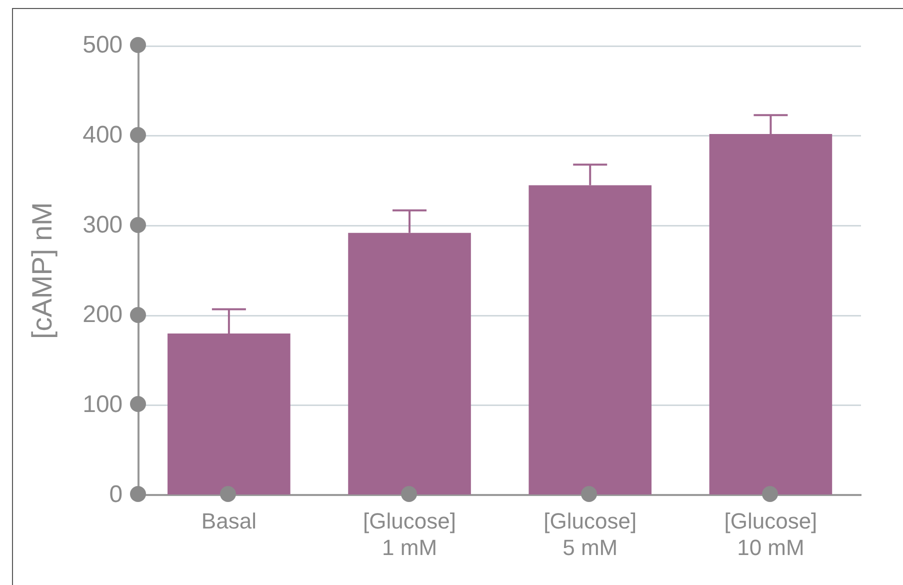 The height and width of the screenshot is (585, 903). What do you see at coordinates (771, 534) in the screenshot?
I see `x-tick-label: [Glucose] 10 mM` at bounding box center [771, 534].